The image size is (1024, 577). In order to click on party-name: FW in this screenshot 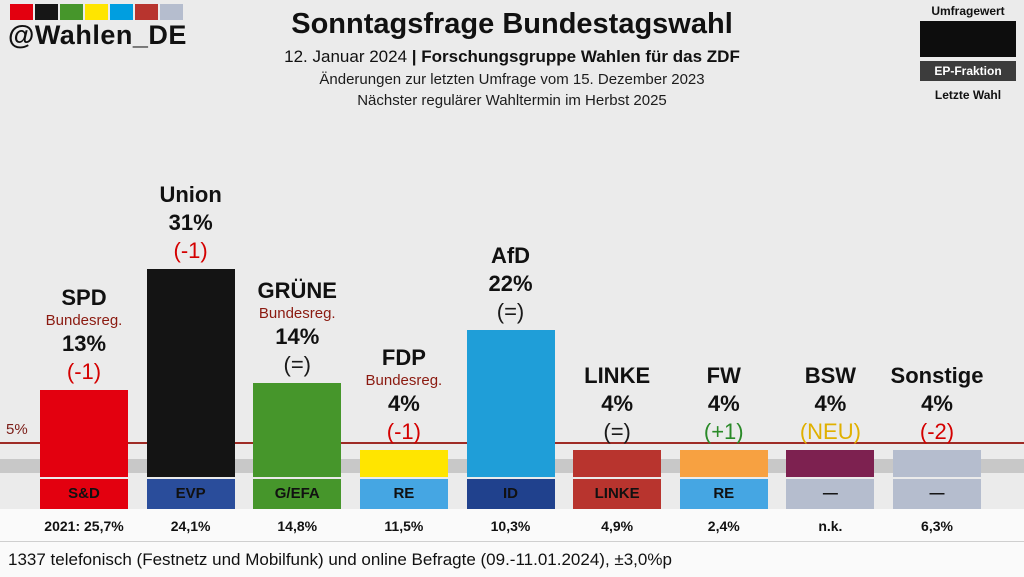, I will do `click(723, 375)`.